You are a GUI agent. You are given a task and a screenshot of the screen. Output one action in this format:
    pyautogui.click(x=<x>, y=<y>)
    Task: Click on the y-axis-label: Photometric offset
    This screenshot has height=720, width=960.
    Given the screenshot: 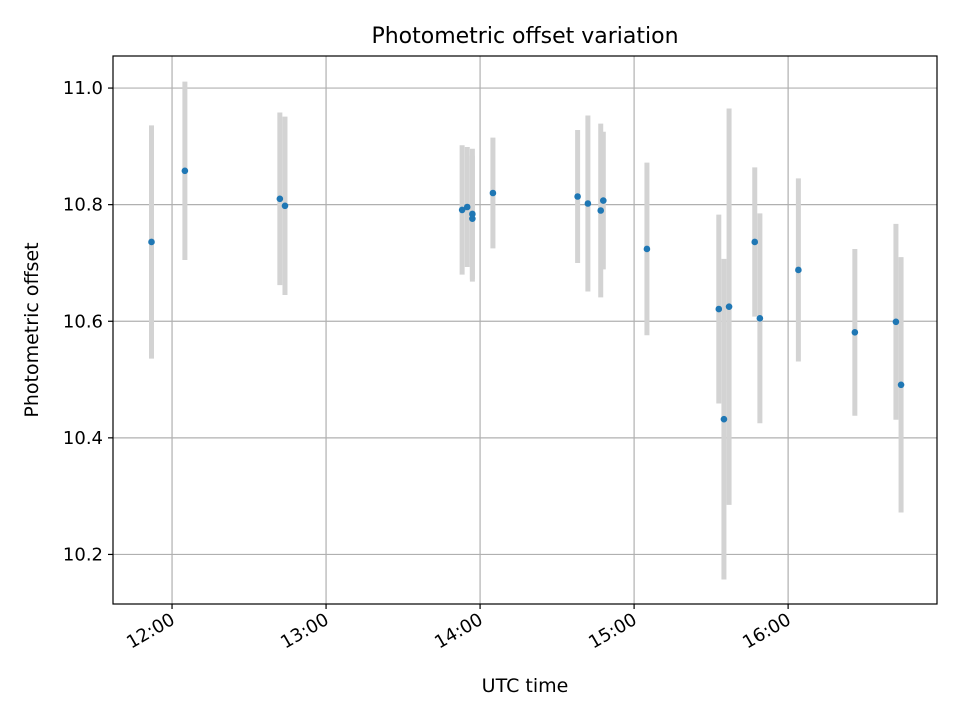 What is the action you would take?
    pyautogui.click(x=32, y=329)
    